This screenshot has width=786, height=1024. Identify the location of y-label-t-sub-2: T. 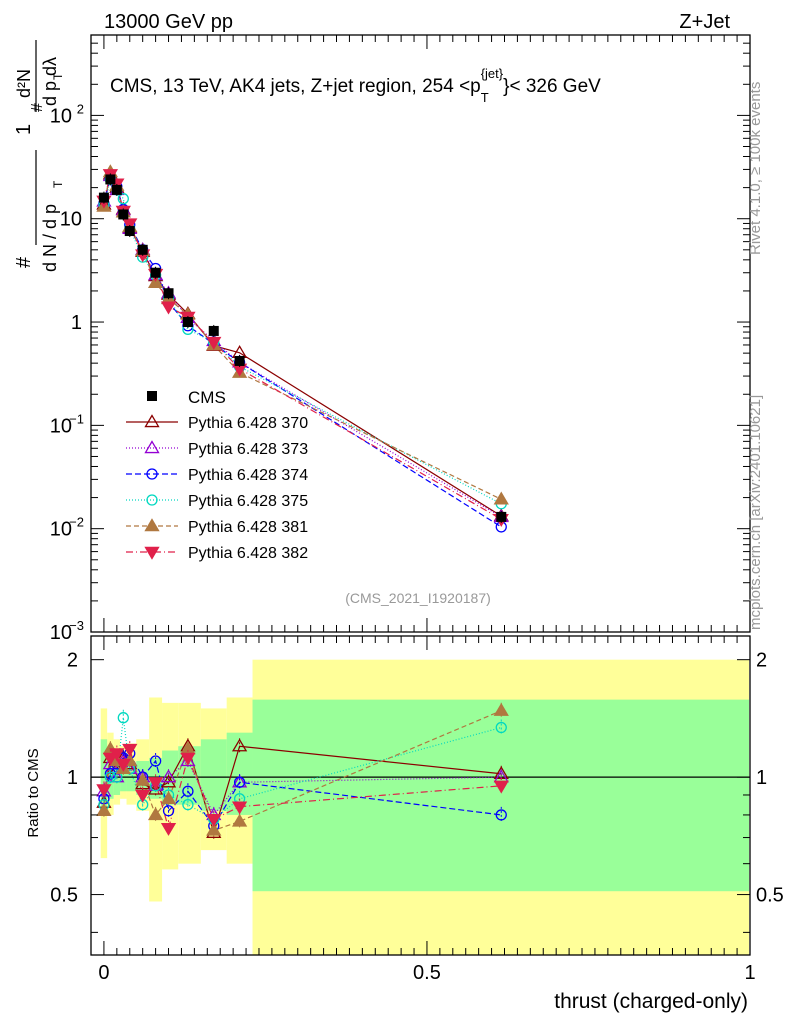
(58, 76).